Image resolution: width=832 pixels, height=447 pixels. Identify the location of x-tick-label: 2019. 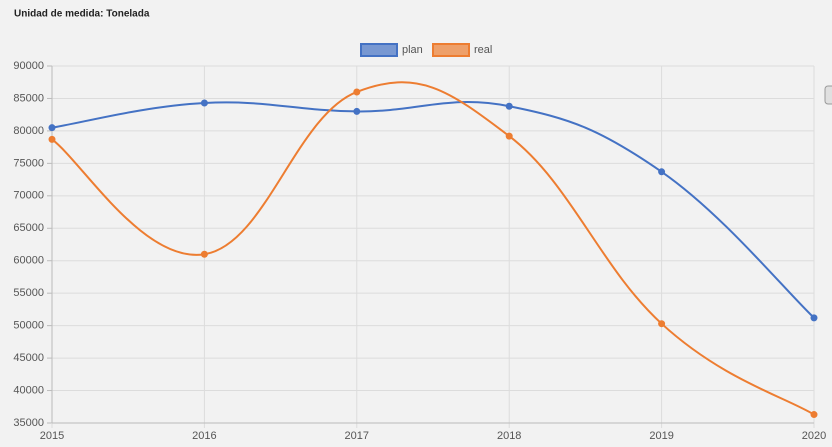
(661, 436).